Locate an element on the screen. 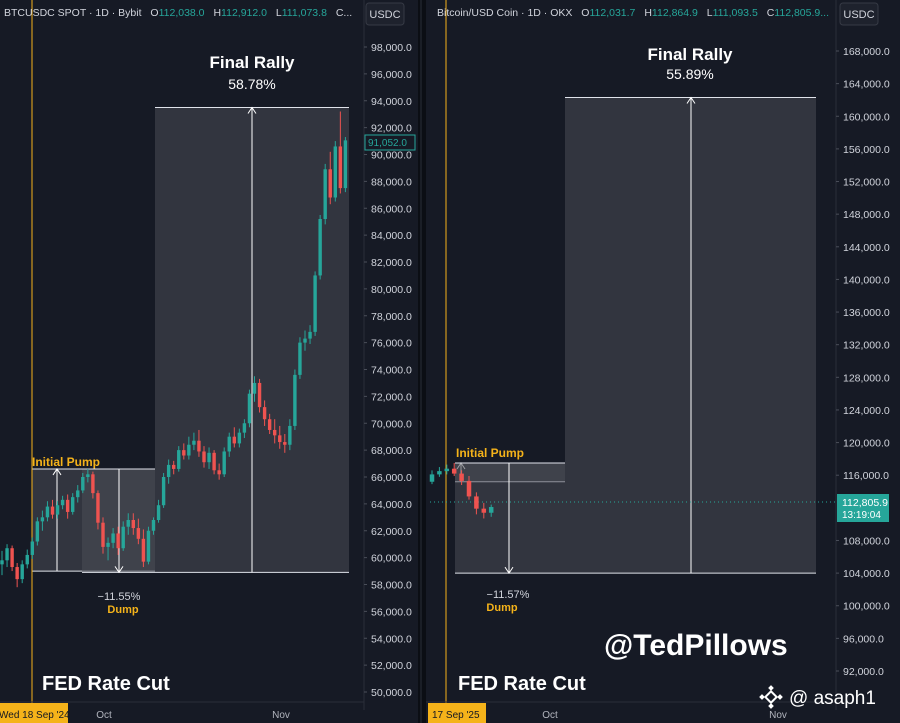 This screenshot has height=723, width=900. right-axis-tick-label: 128,000.0 is located at coordinates (866, 378).